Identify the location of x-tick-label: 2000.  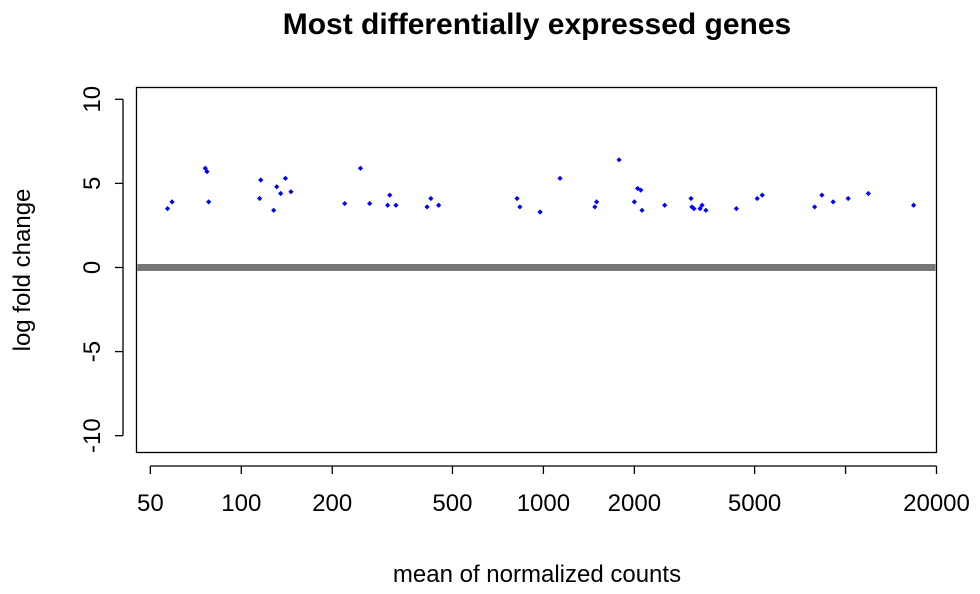
(634, 503).